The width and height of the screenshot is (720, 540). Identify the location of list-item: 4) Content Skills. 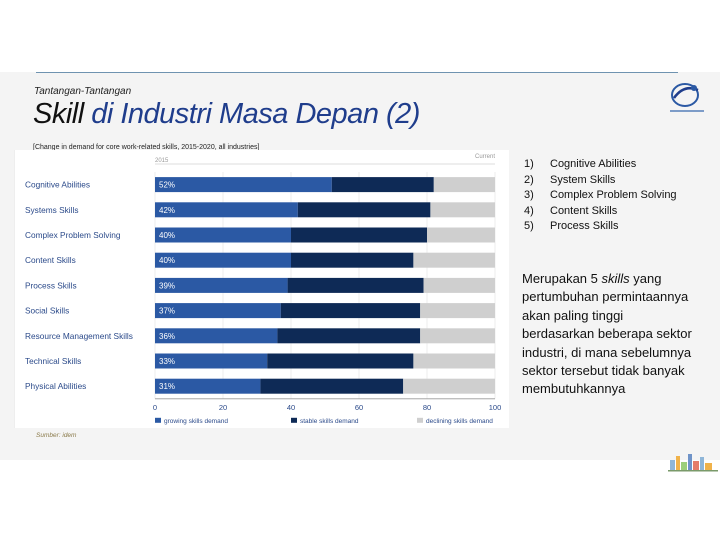
(614, 212).